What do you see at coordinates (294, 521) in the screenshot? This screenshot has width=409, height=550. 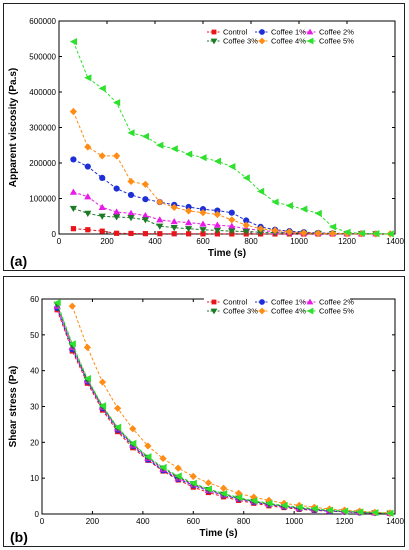 I see `x-tick-label: 1000` at bounding box center [294, 521].